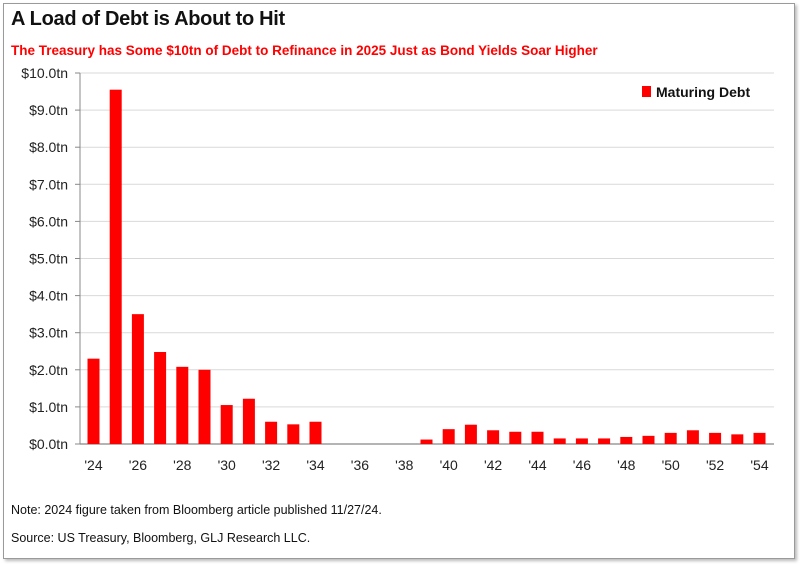 The height and width of the screenshot is (564, 800). I want to click on x-tick-label: '28, so click(182, 465).